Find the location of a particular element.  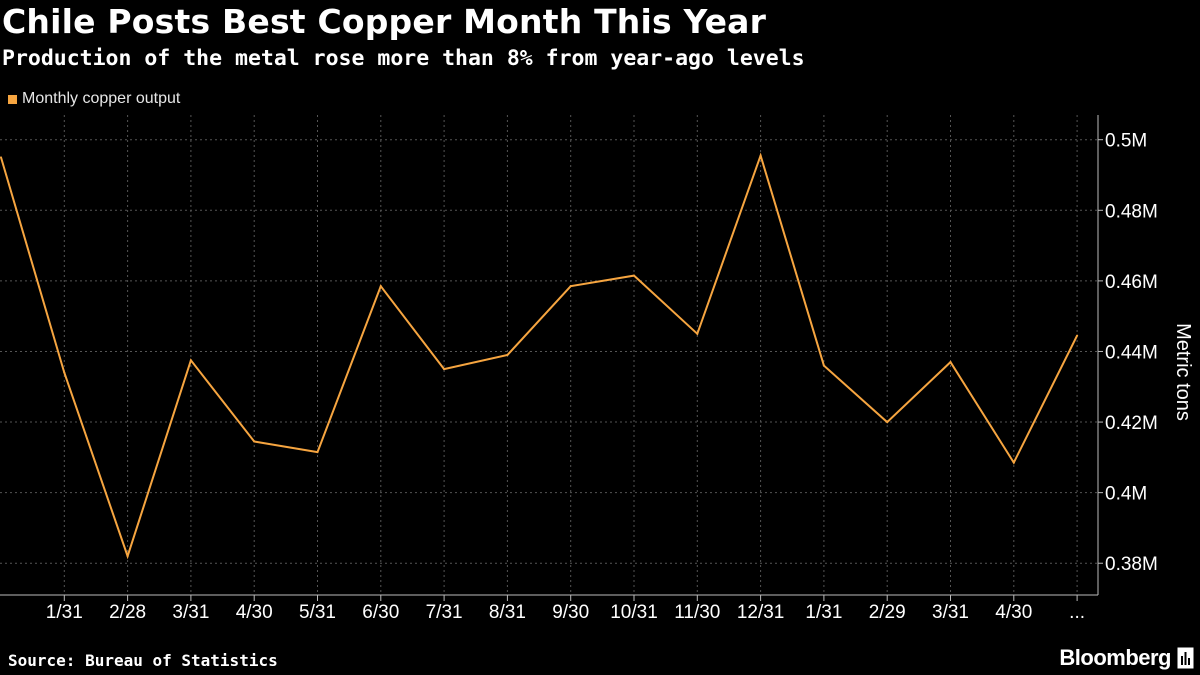

x-tick-label: 5/31 is located at coordinates (317, 612).